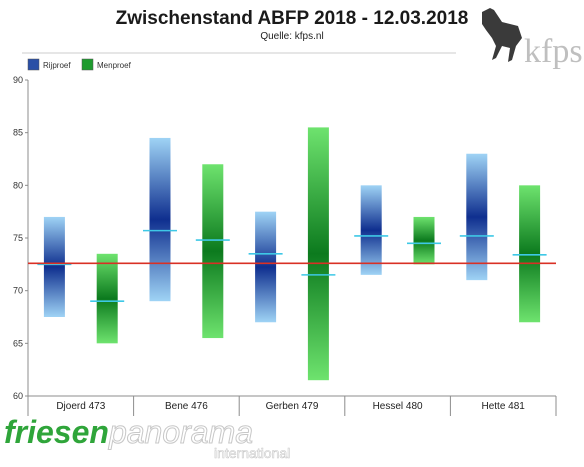 The image size is (584, 467). Describe the element at coordinates (504, 406) in the screenshot. I see `x-category-label: Hette 481` at that location.